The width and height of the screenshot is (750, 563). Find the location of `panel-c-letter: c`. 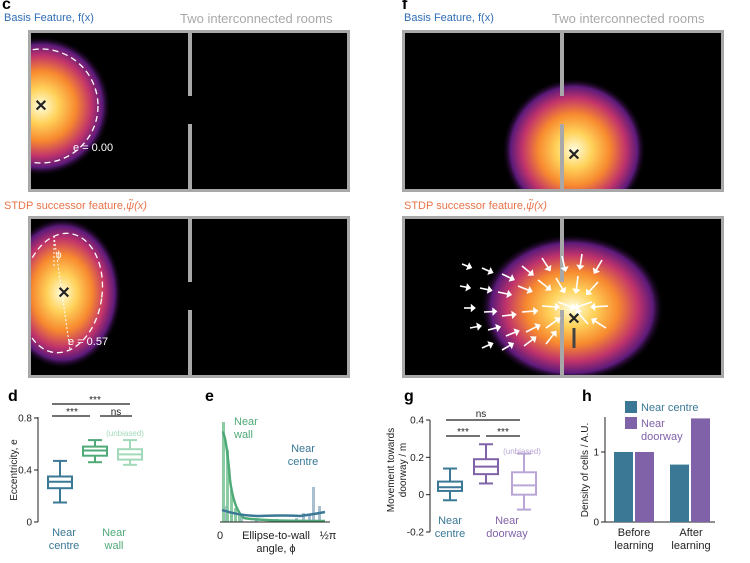

panel-c-letter: c is located at coordinates (6, 6).